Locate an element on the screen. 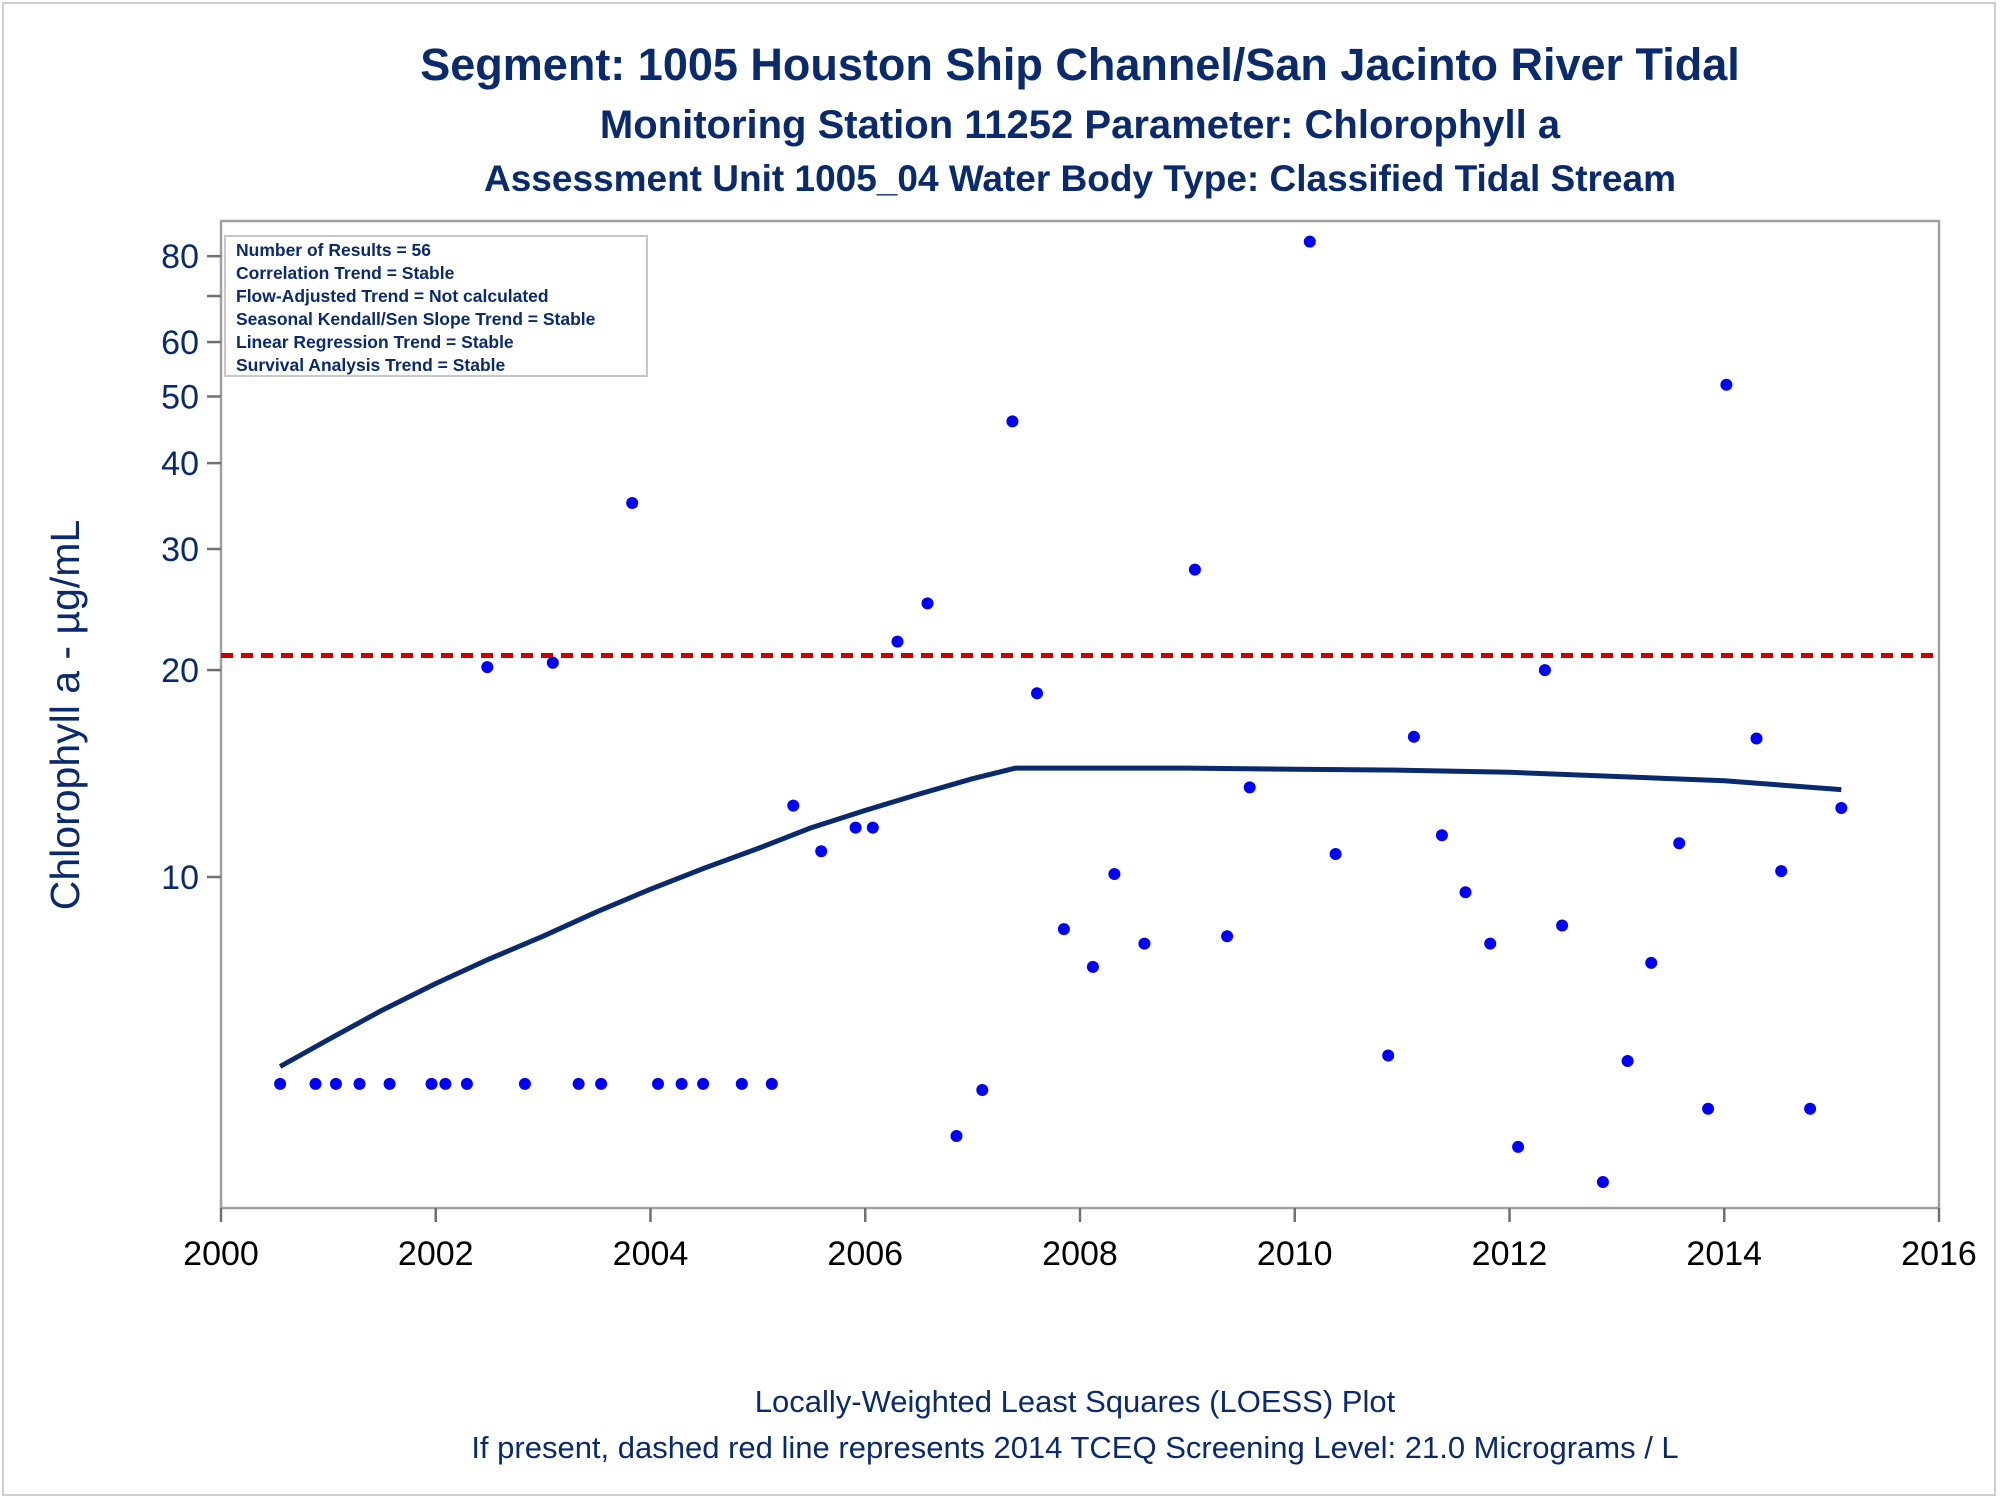 Image resolution: width=2000 pixels, height=1500 pixels. x-tick-label: 2008 is located at coordinates (1080, 1254).